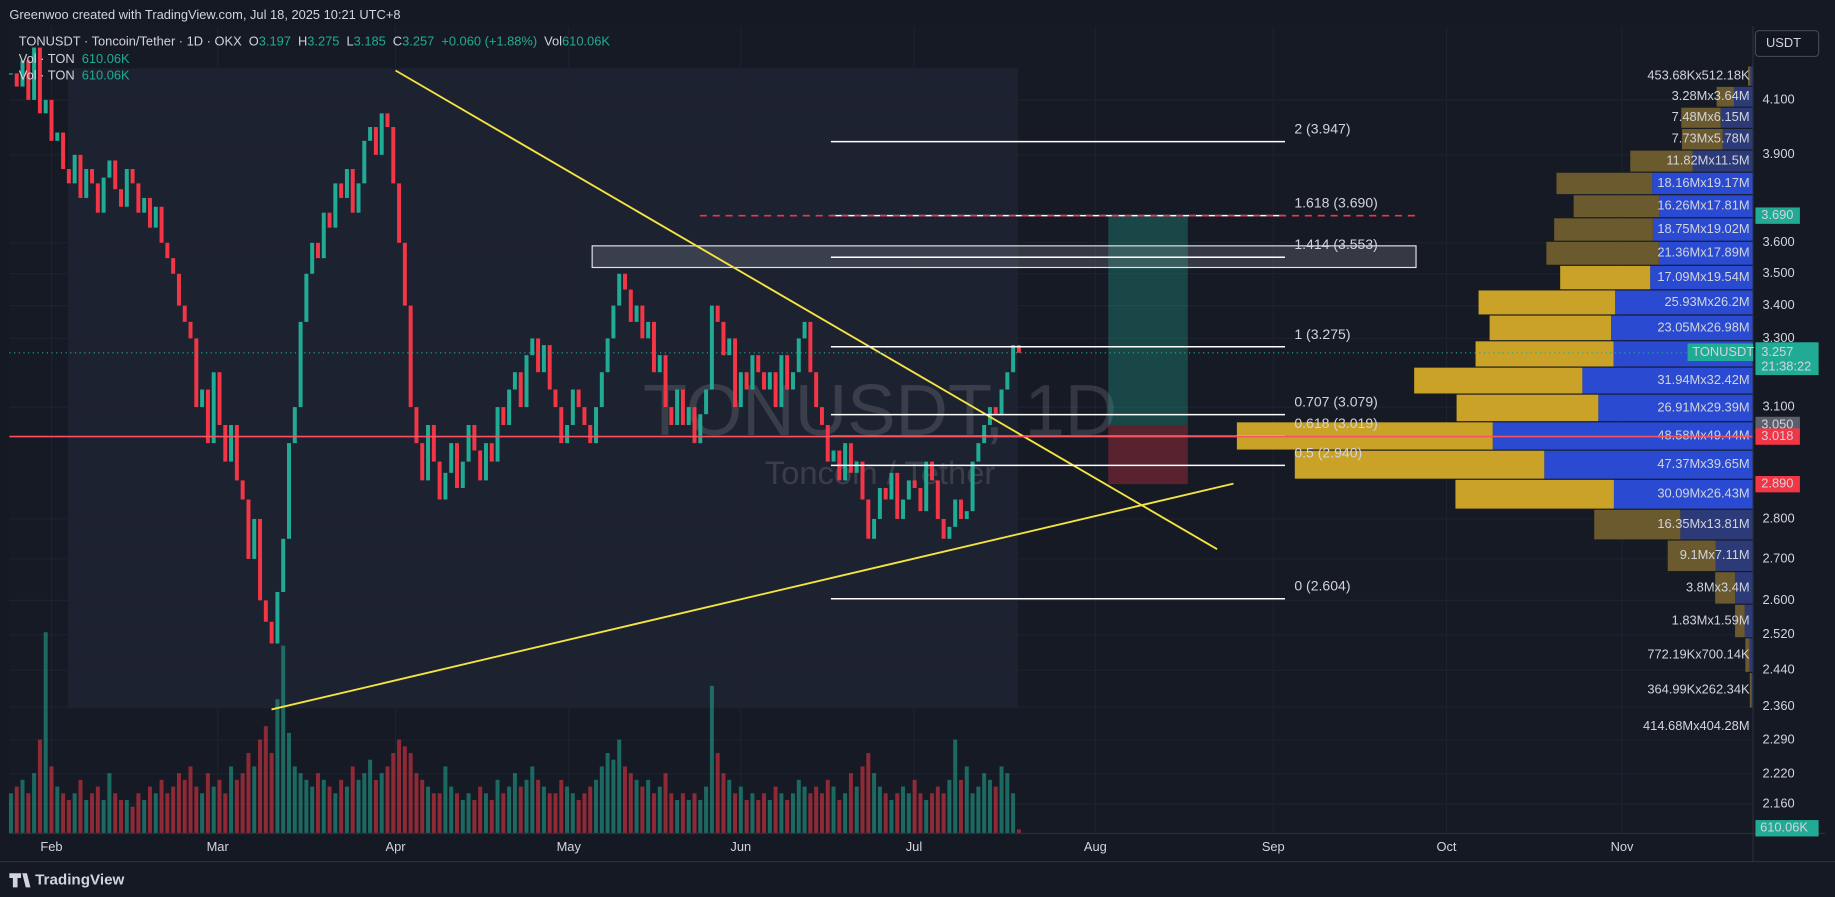  I want to click on currency-button-label: USDT, so click(1783, 42).